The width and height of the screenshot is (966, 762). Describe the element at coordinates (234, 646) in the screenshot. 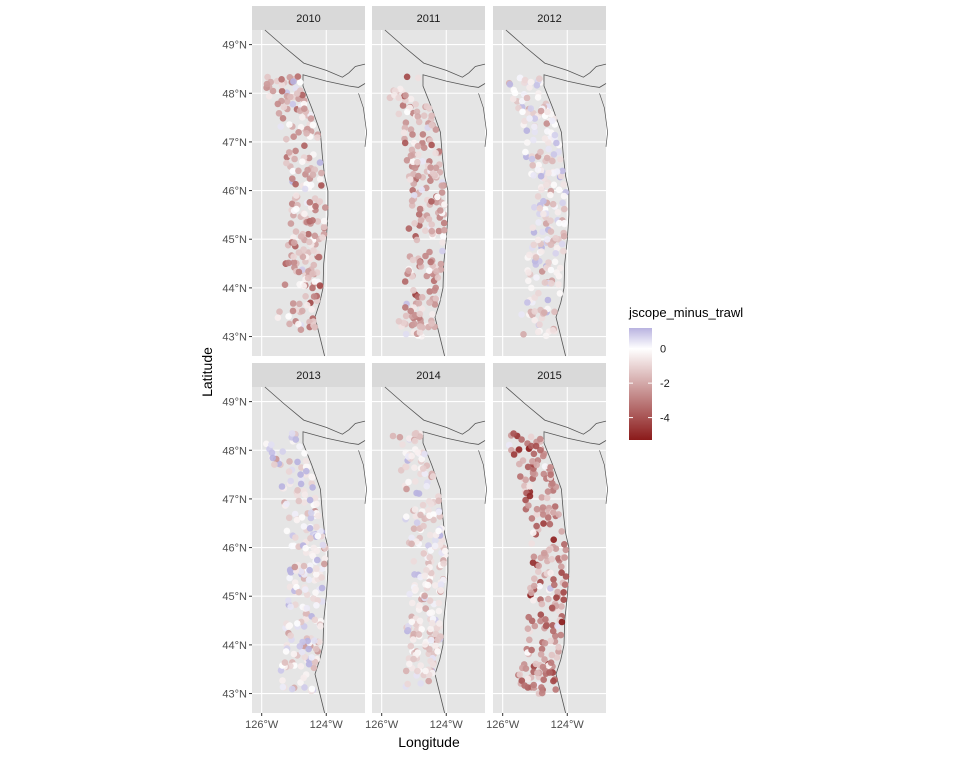

I see `y-tick-label: 44°N` at that location.